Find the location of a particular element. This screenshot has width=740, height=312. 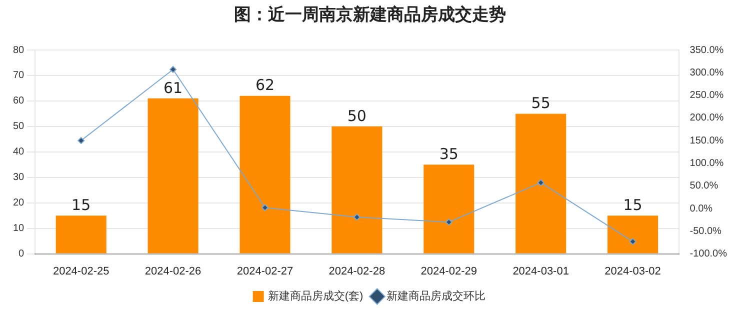

y-tick-label: 40 is located at coordinates (19, 152).